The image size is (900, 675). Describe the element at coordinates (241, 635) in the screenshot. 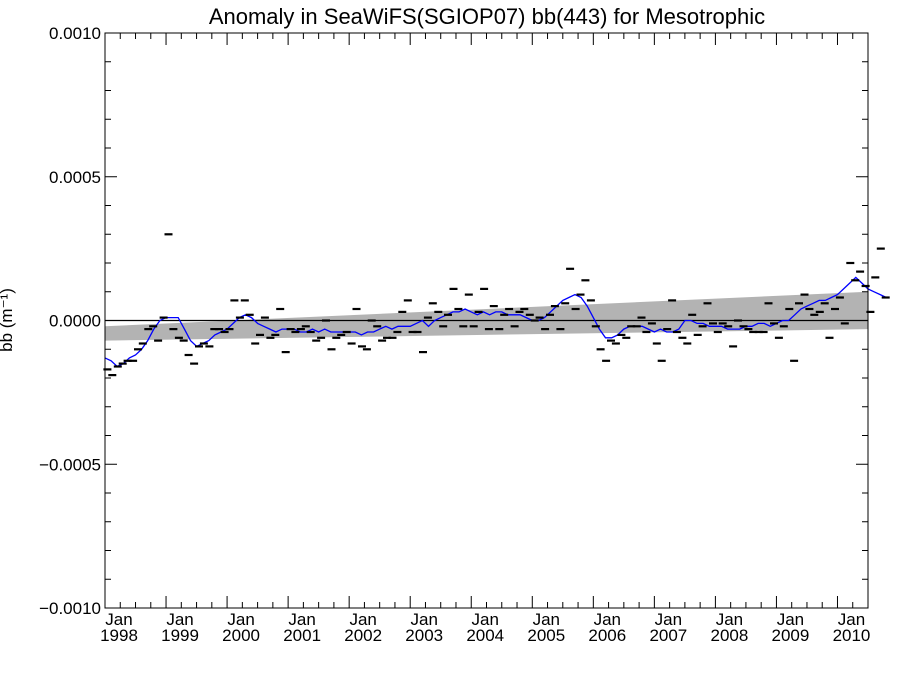

I see `x-tick-label-year: 2000` at that location.